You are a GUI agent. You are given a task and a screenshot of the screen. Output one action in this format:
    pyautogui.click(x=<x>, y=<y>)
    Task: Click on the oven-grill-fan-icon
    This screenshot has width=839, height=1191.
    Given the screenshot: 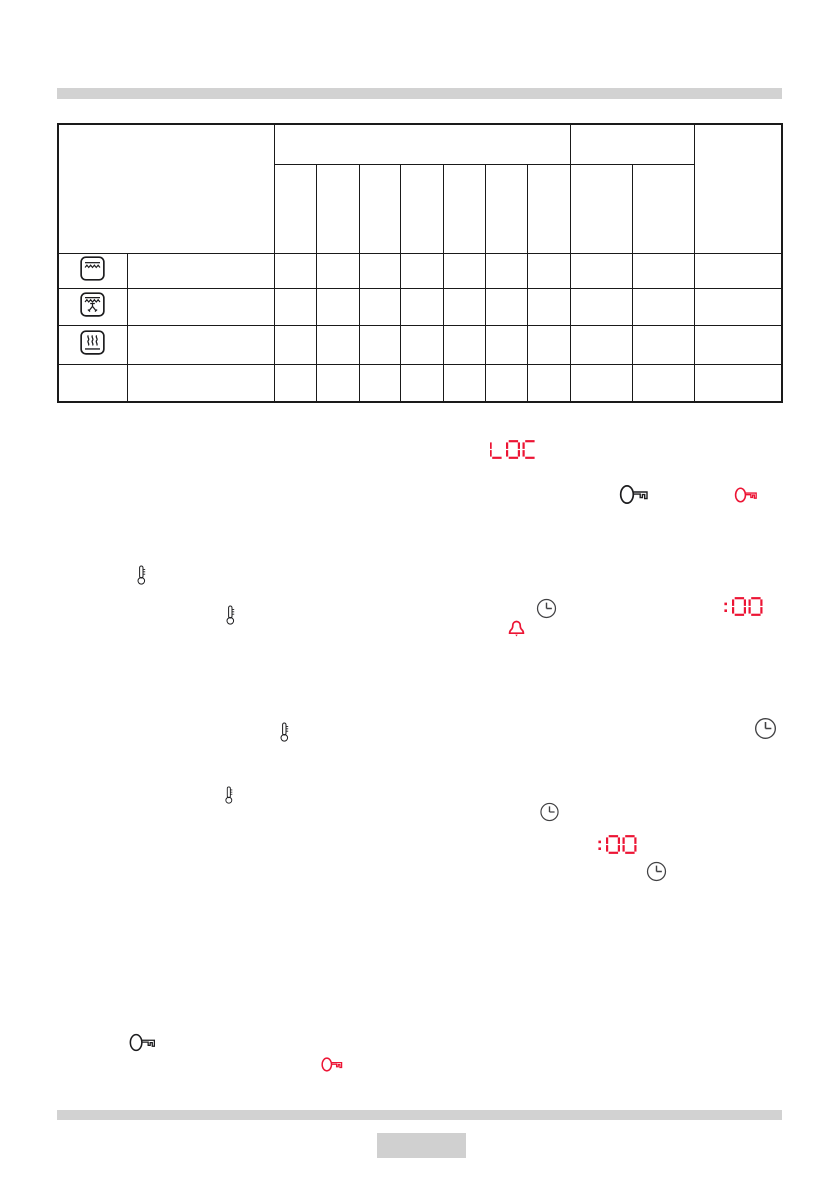 What is the action you would take?
    pyautogui.click(x=92, y=304)
    